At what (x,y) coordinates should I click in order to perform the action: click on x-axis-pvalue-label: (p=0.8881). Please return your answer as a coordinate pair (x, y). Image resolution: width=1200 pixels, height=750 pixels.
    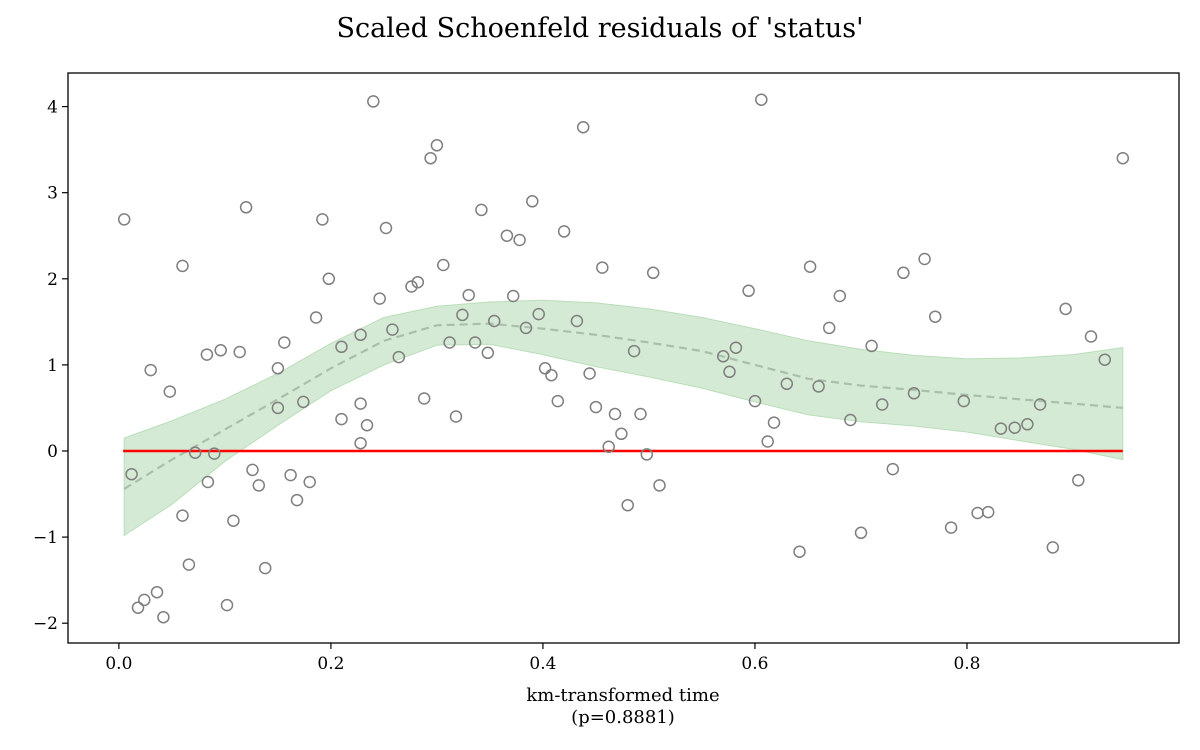
    Looking at the image, I should click on (623, 717).